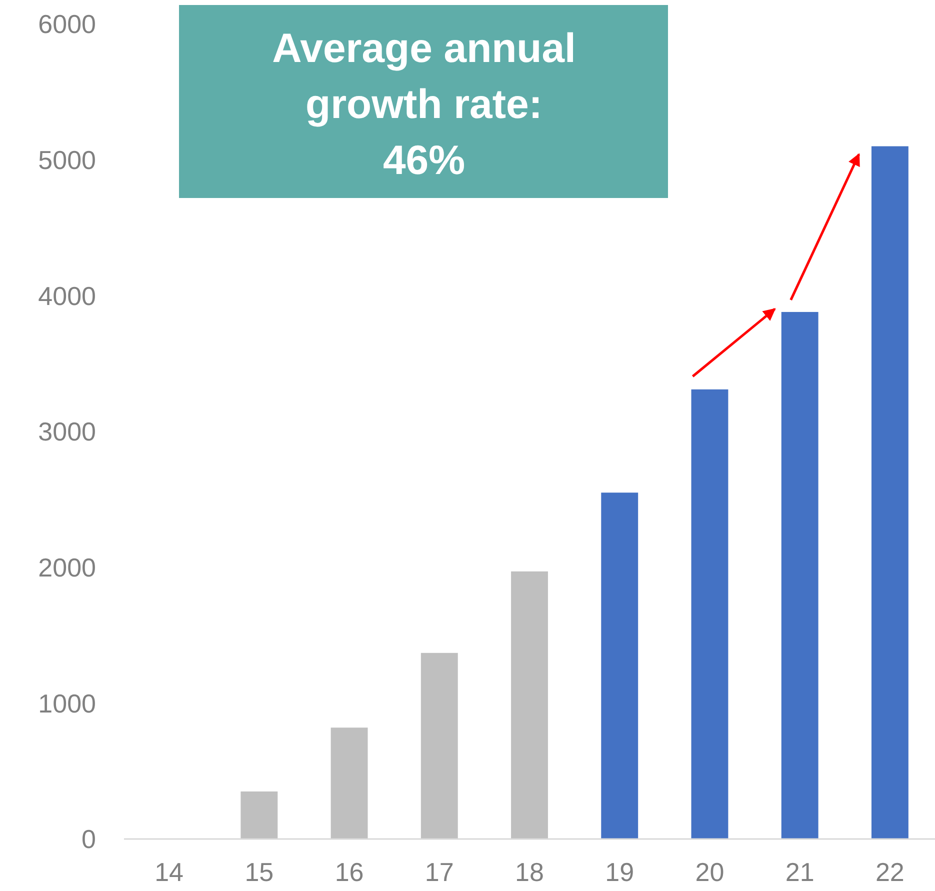 This screenshot has height=891, width=935. What do you see at coordinates (67, 703) in the screenshot?
I see `y-tick-label: 1000` at bounding box center [67, 703].